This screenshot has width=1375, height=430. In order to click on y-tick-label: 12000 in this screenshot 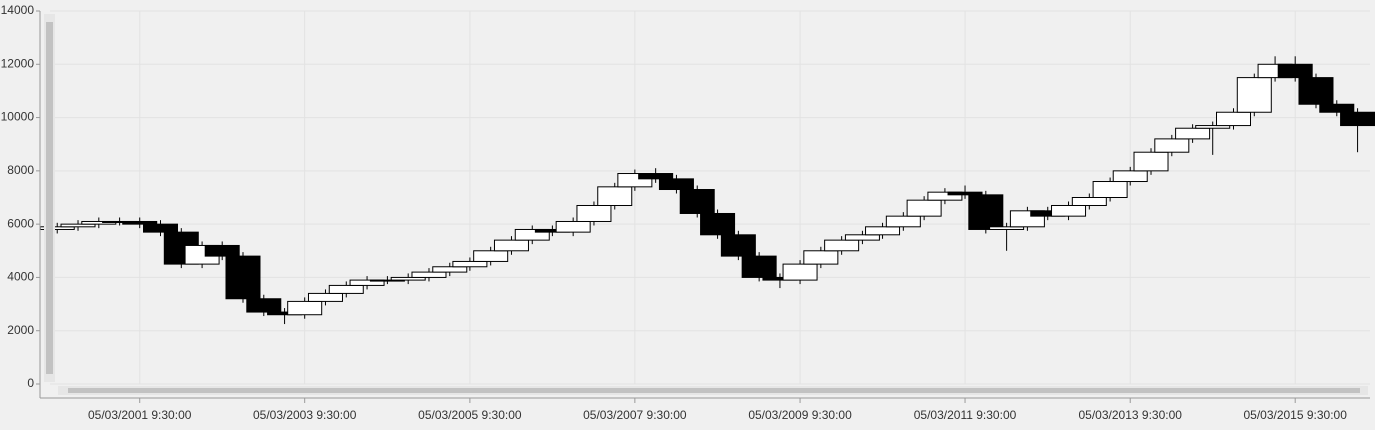, I will do `click(18, 63)`.